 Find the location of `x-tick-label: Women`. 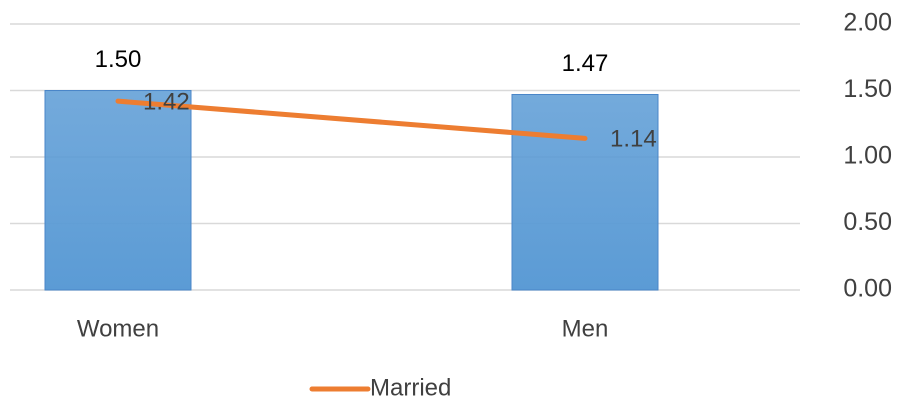

x-tick-label: Women is located at coordinates (118, 328).